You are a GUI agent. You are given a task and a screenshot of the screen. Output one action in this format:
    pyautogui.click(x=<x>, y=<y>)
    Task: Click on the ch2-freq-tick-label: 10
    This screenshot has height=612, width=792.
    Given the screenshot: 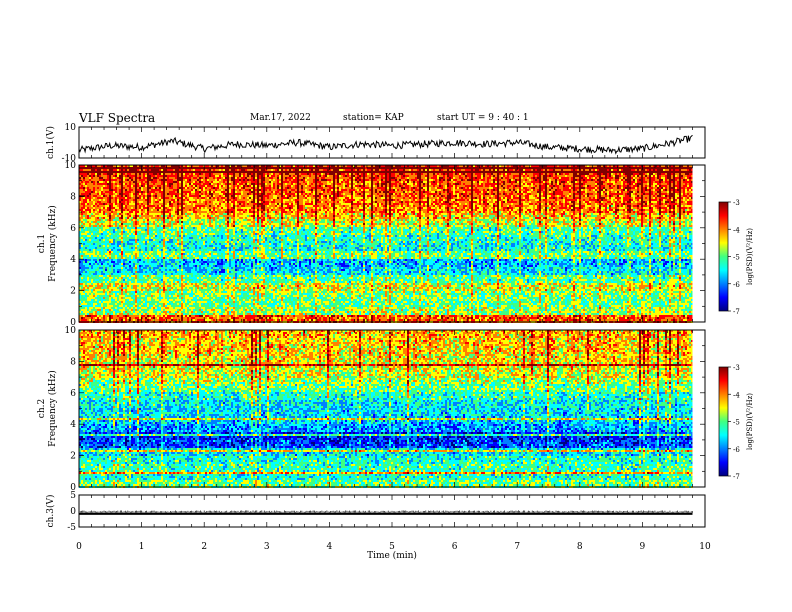 What is the action you would take?
    pyautogui.click(x=71, y=331)
    